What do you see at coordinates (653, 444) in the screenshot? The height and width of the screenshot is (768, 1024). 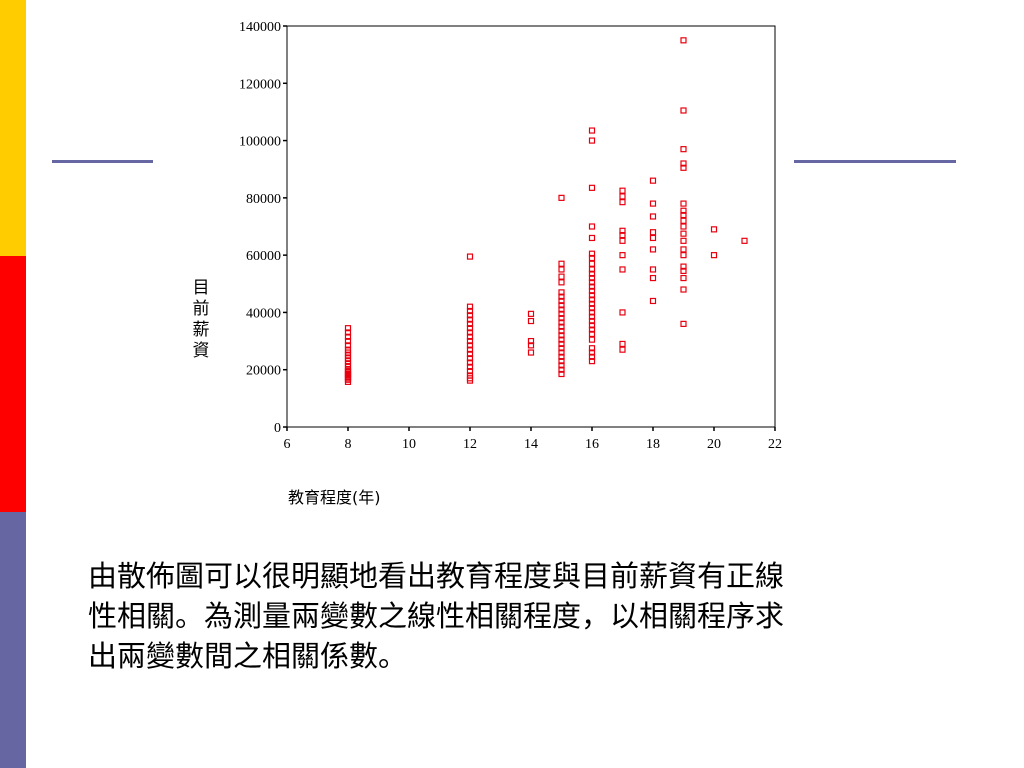 I see `x-tick-label-6: 18` at bounding box center [653, 444].